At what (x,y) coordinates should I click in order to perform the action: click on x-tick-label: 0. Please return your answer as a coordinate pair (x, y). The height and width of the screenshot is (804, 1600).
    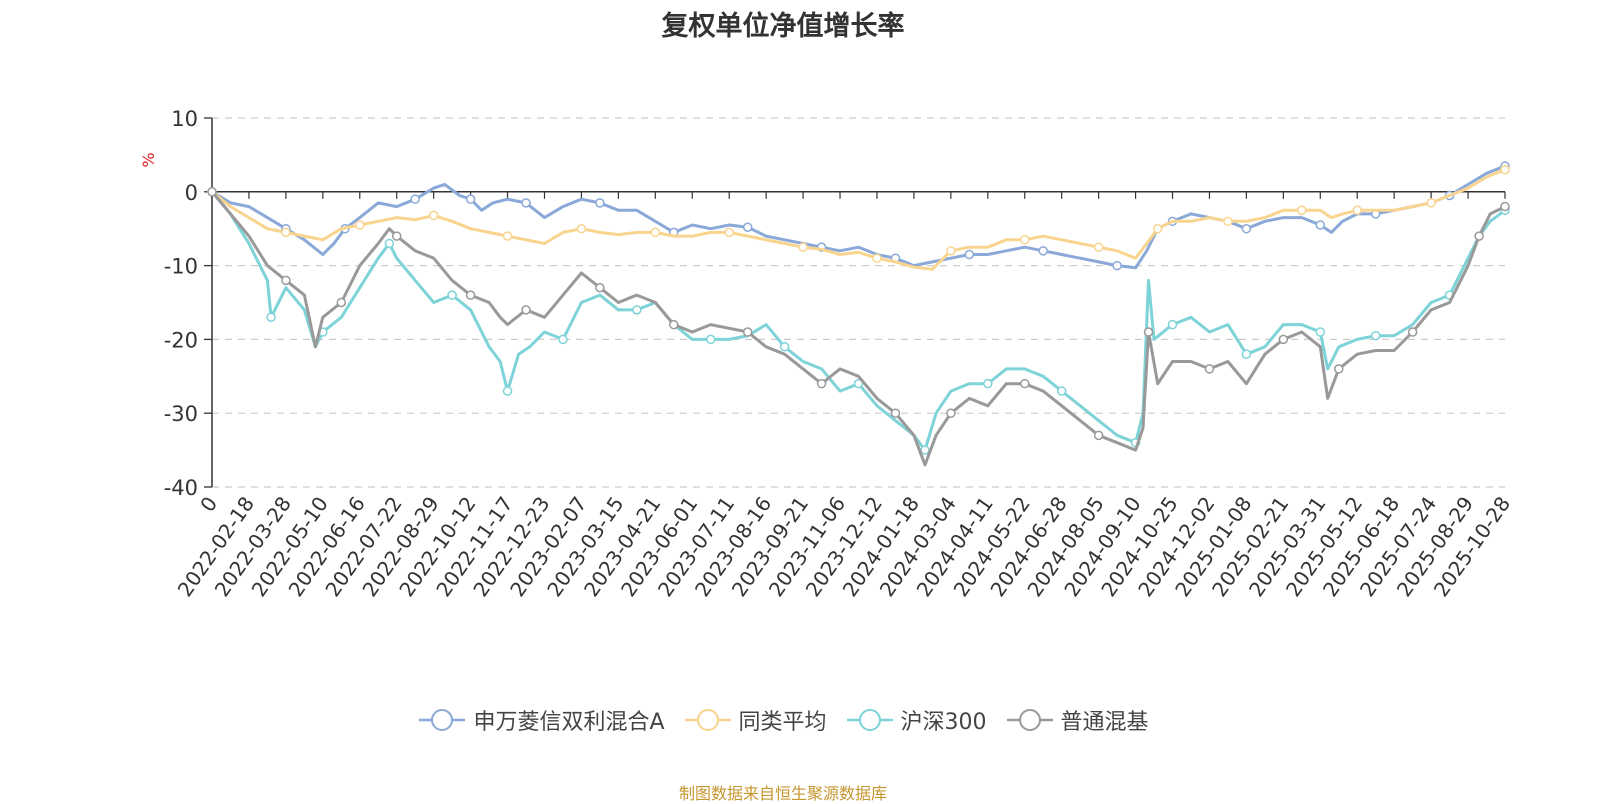
    Looking at the image, I should click on (208, 504).